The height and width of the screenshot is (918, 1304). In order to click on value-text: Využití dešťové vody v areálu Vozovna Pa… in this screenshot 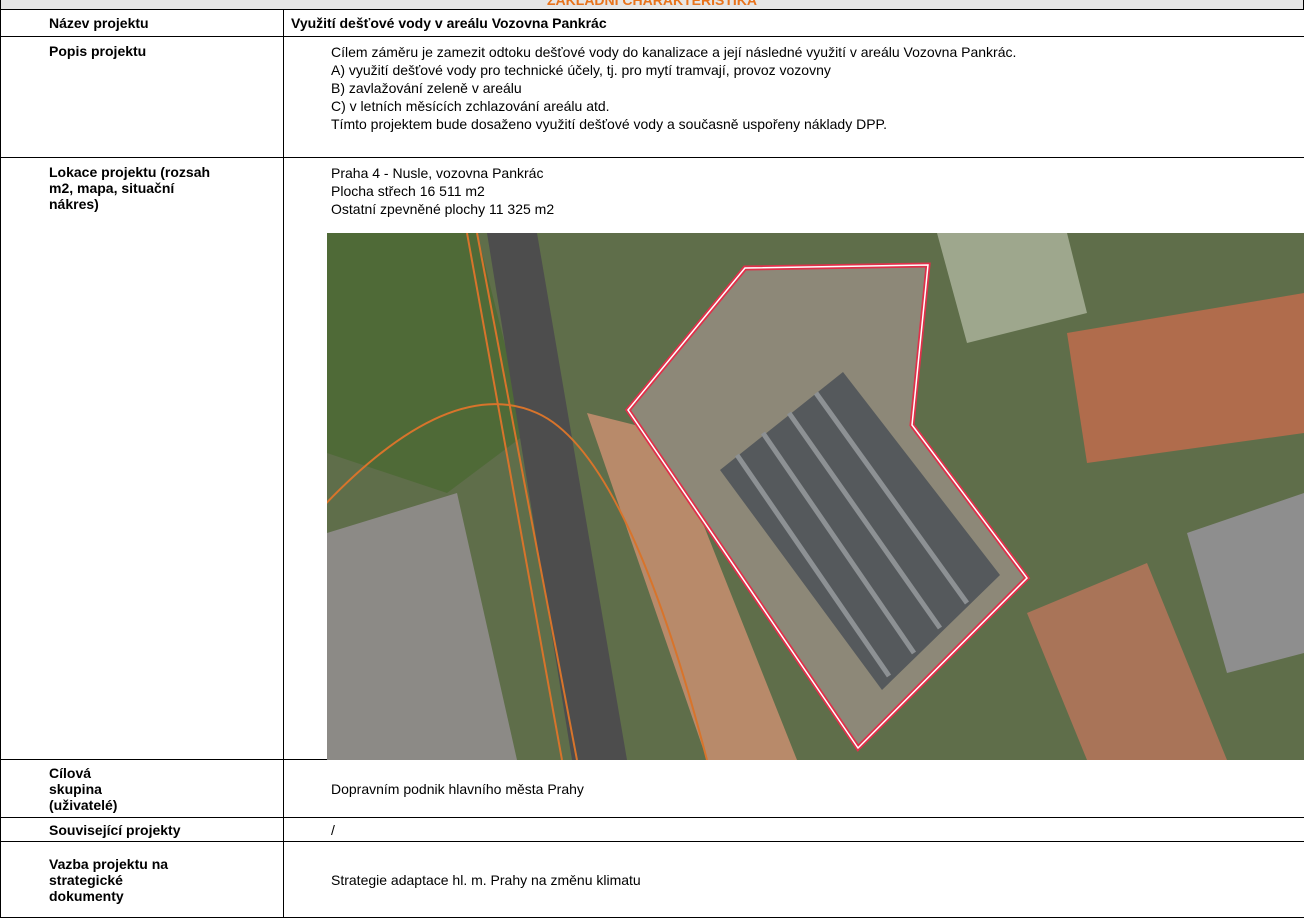, I will do `click(449, 23)`.